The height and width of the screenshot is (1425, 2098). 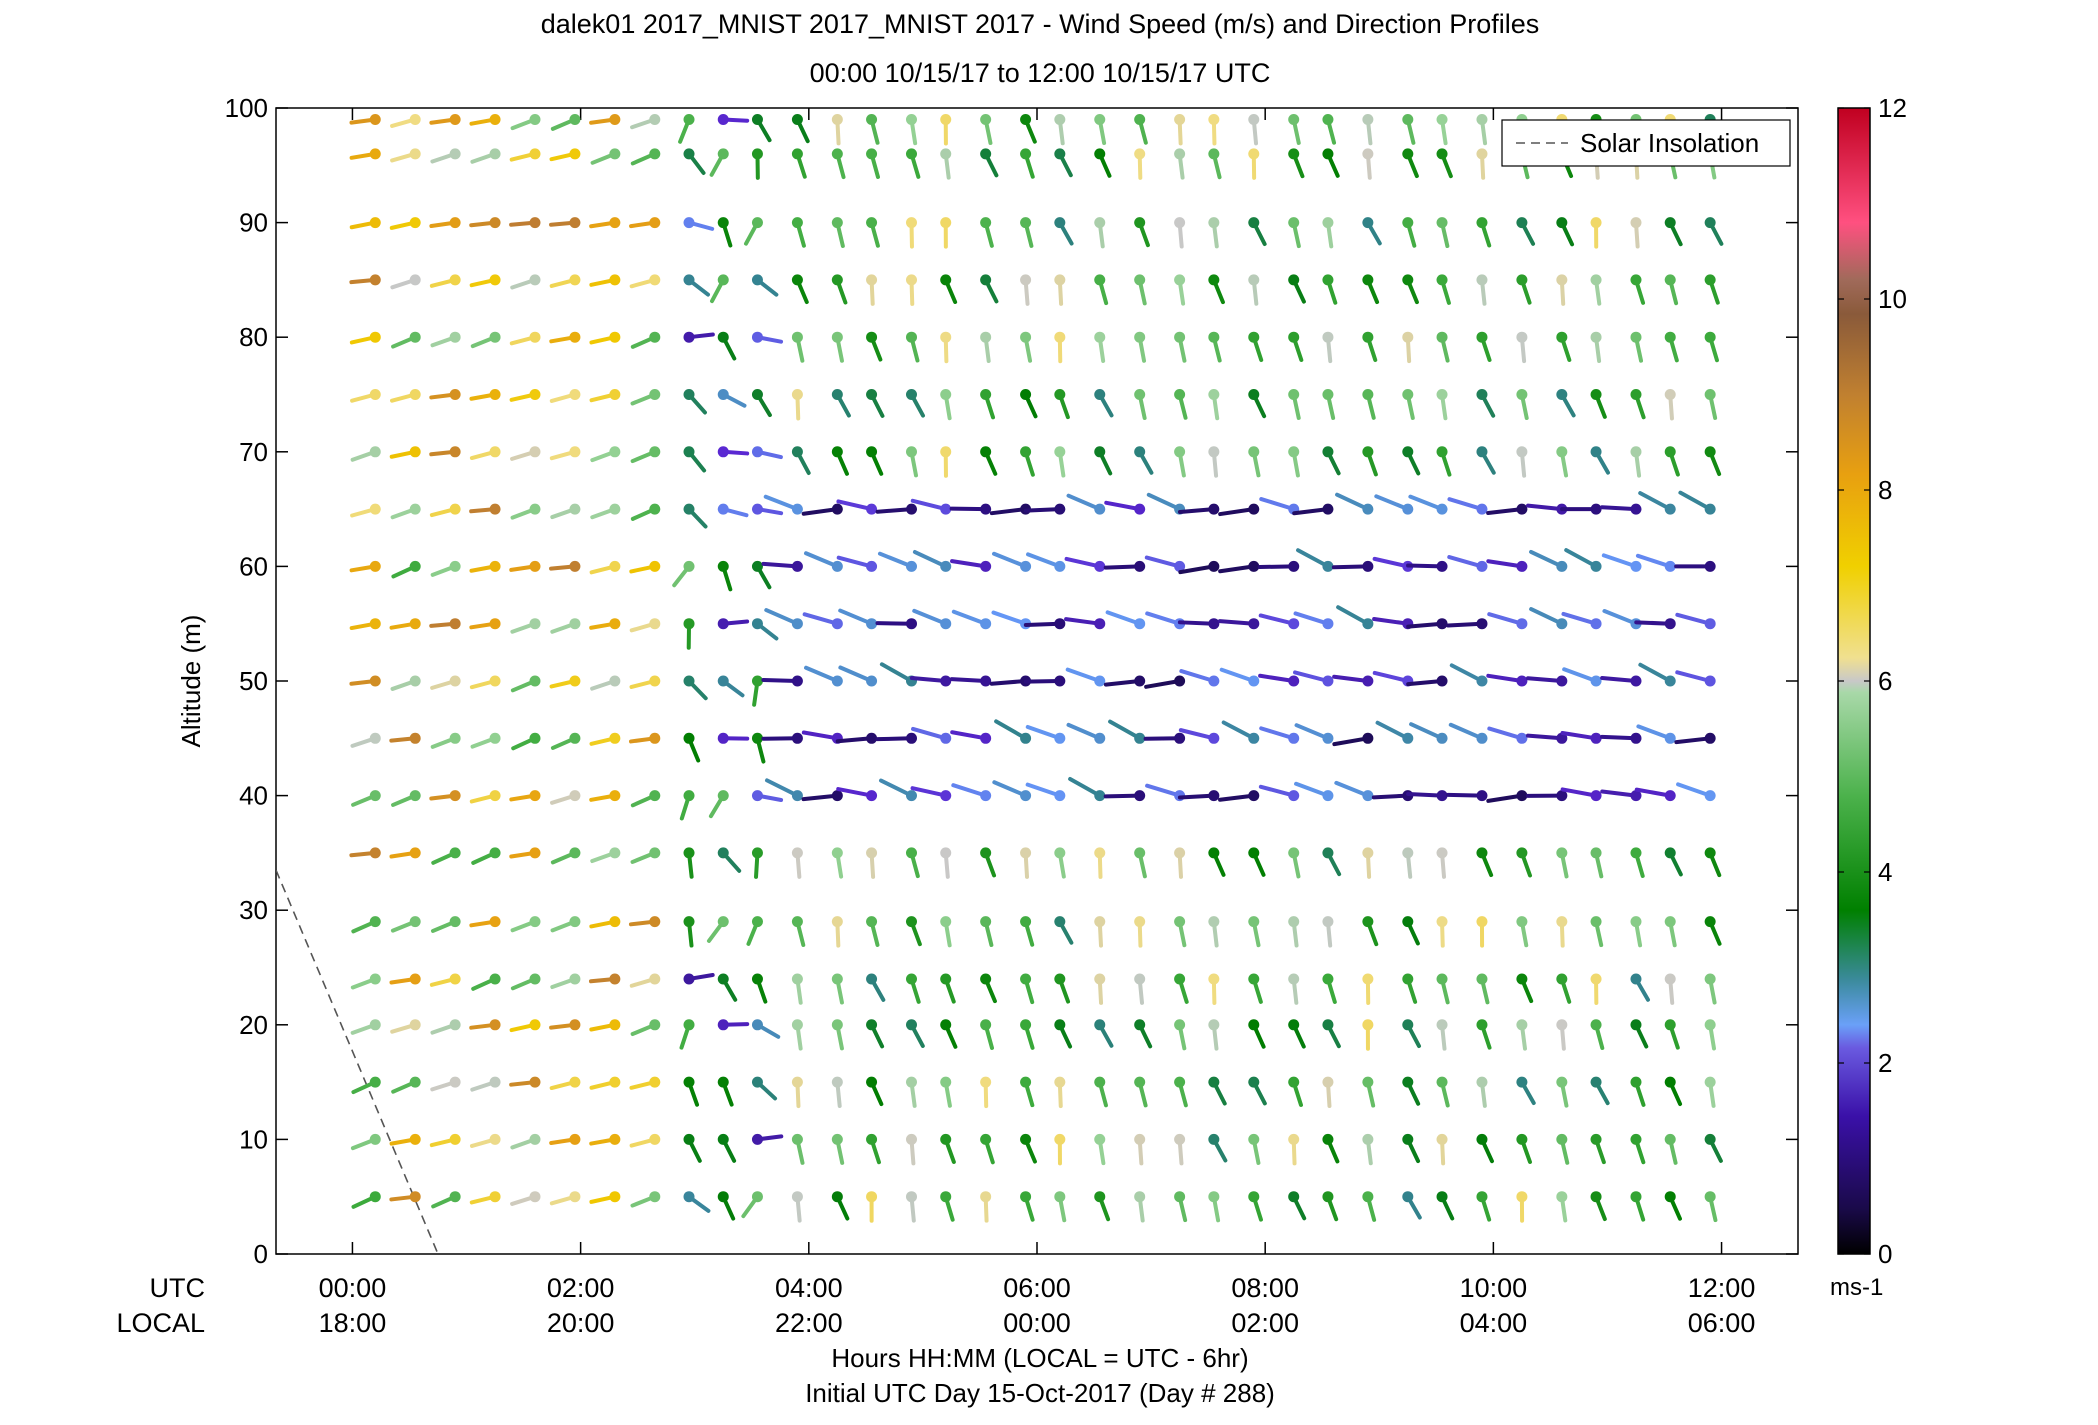 I want to click on x-tick-label-utc: 12:00, so click(x=1722, y=1288).